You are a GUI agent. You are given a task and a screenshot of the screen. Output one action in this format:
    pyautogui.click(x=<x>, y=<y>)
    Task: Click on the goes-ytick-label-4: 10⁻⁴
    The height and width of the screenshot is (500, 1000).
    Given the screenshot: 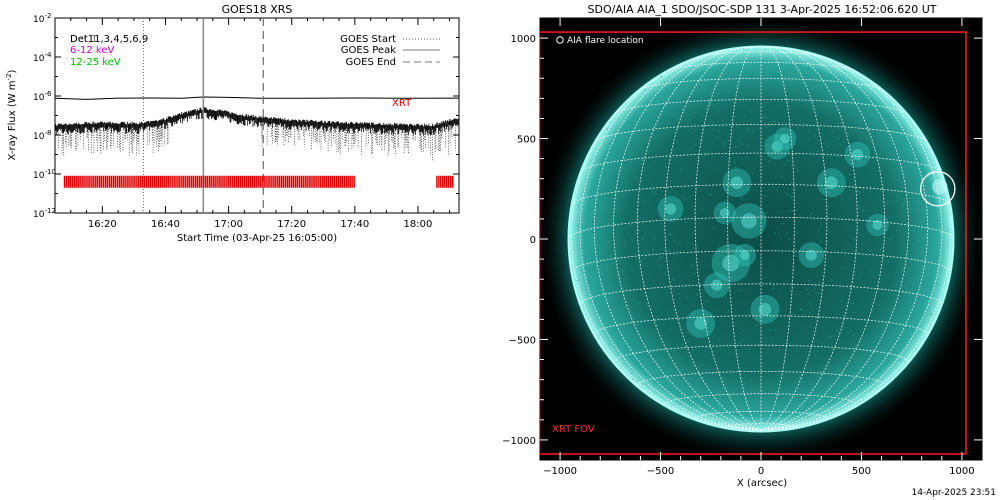 What is the action you would take?
    pyautogui.click(x=42, y=57)
    